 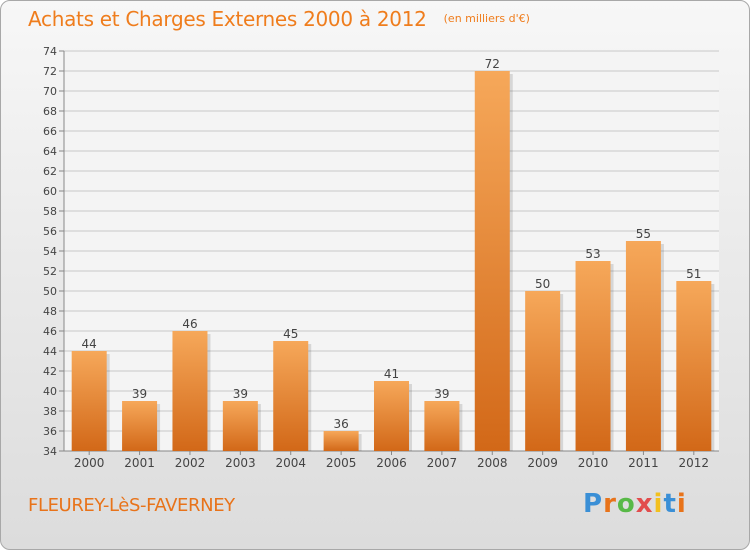 What do you see at coordinates (50, 251) in the screenshot?
I see `y-tick-label: 54` at bounding box center [50, 251].